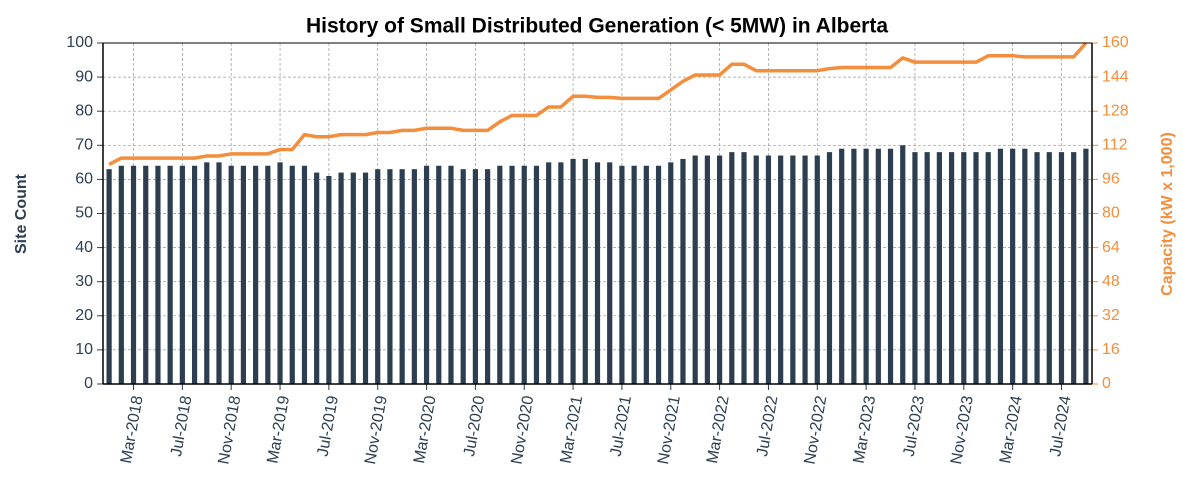  What do you see at coordinates (474, 425) in the screenshot?
I see `x-tick-label: Jul-2020` at bounding box center [474, 425].